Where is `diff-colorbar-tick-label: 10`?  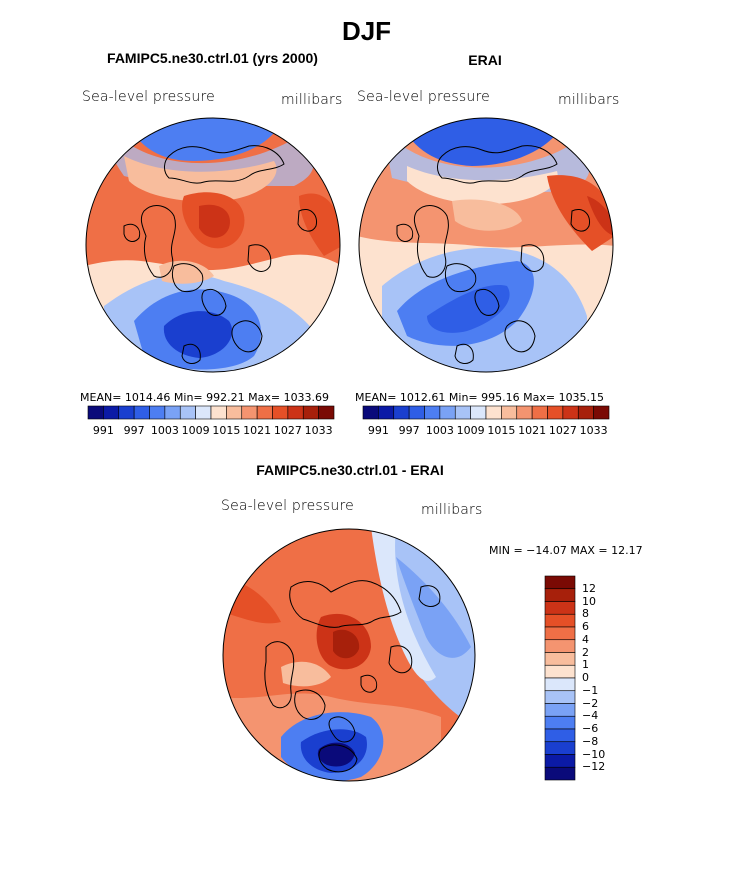 diff-colorbar-tick-label: 10 is located at coordinates (589, 601).